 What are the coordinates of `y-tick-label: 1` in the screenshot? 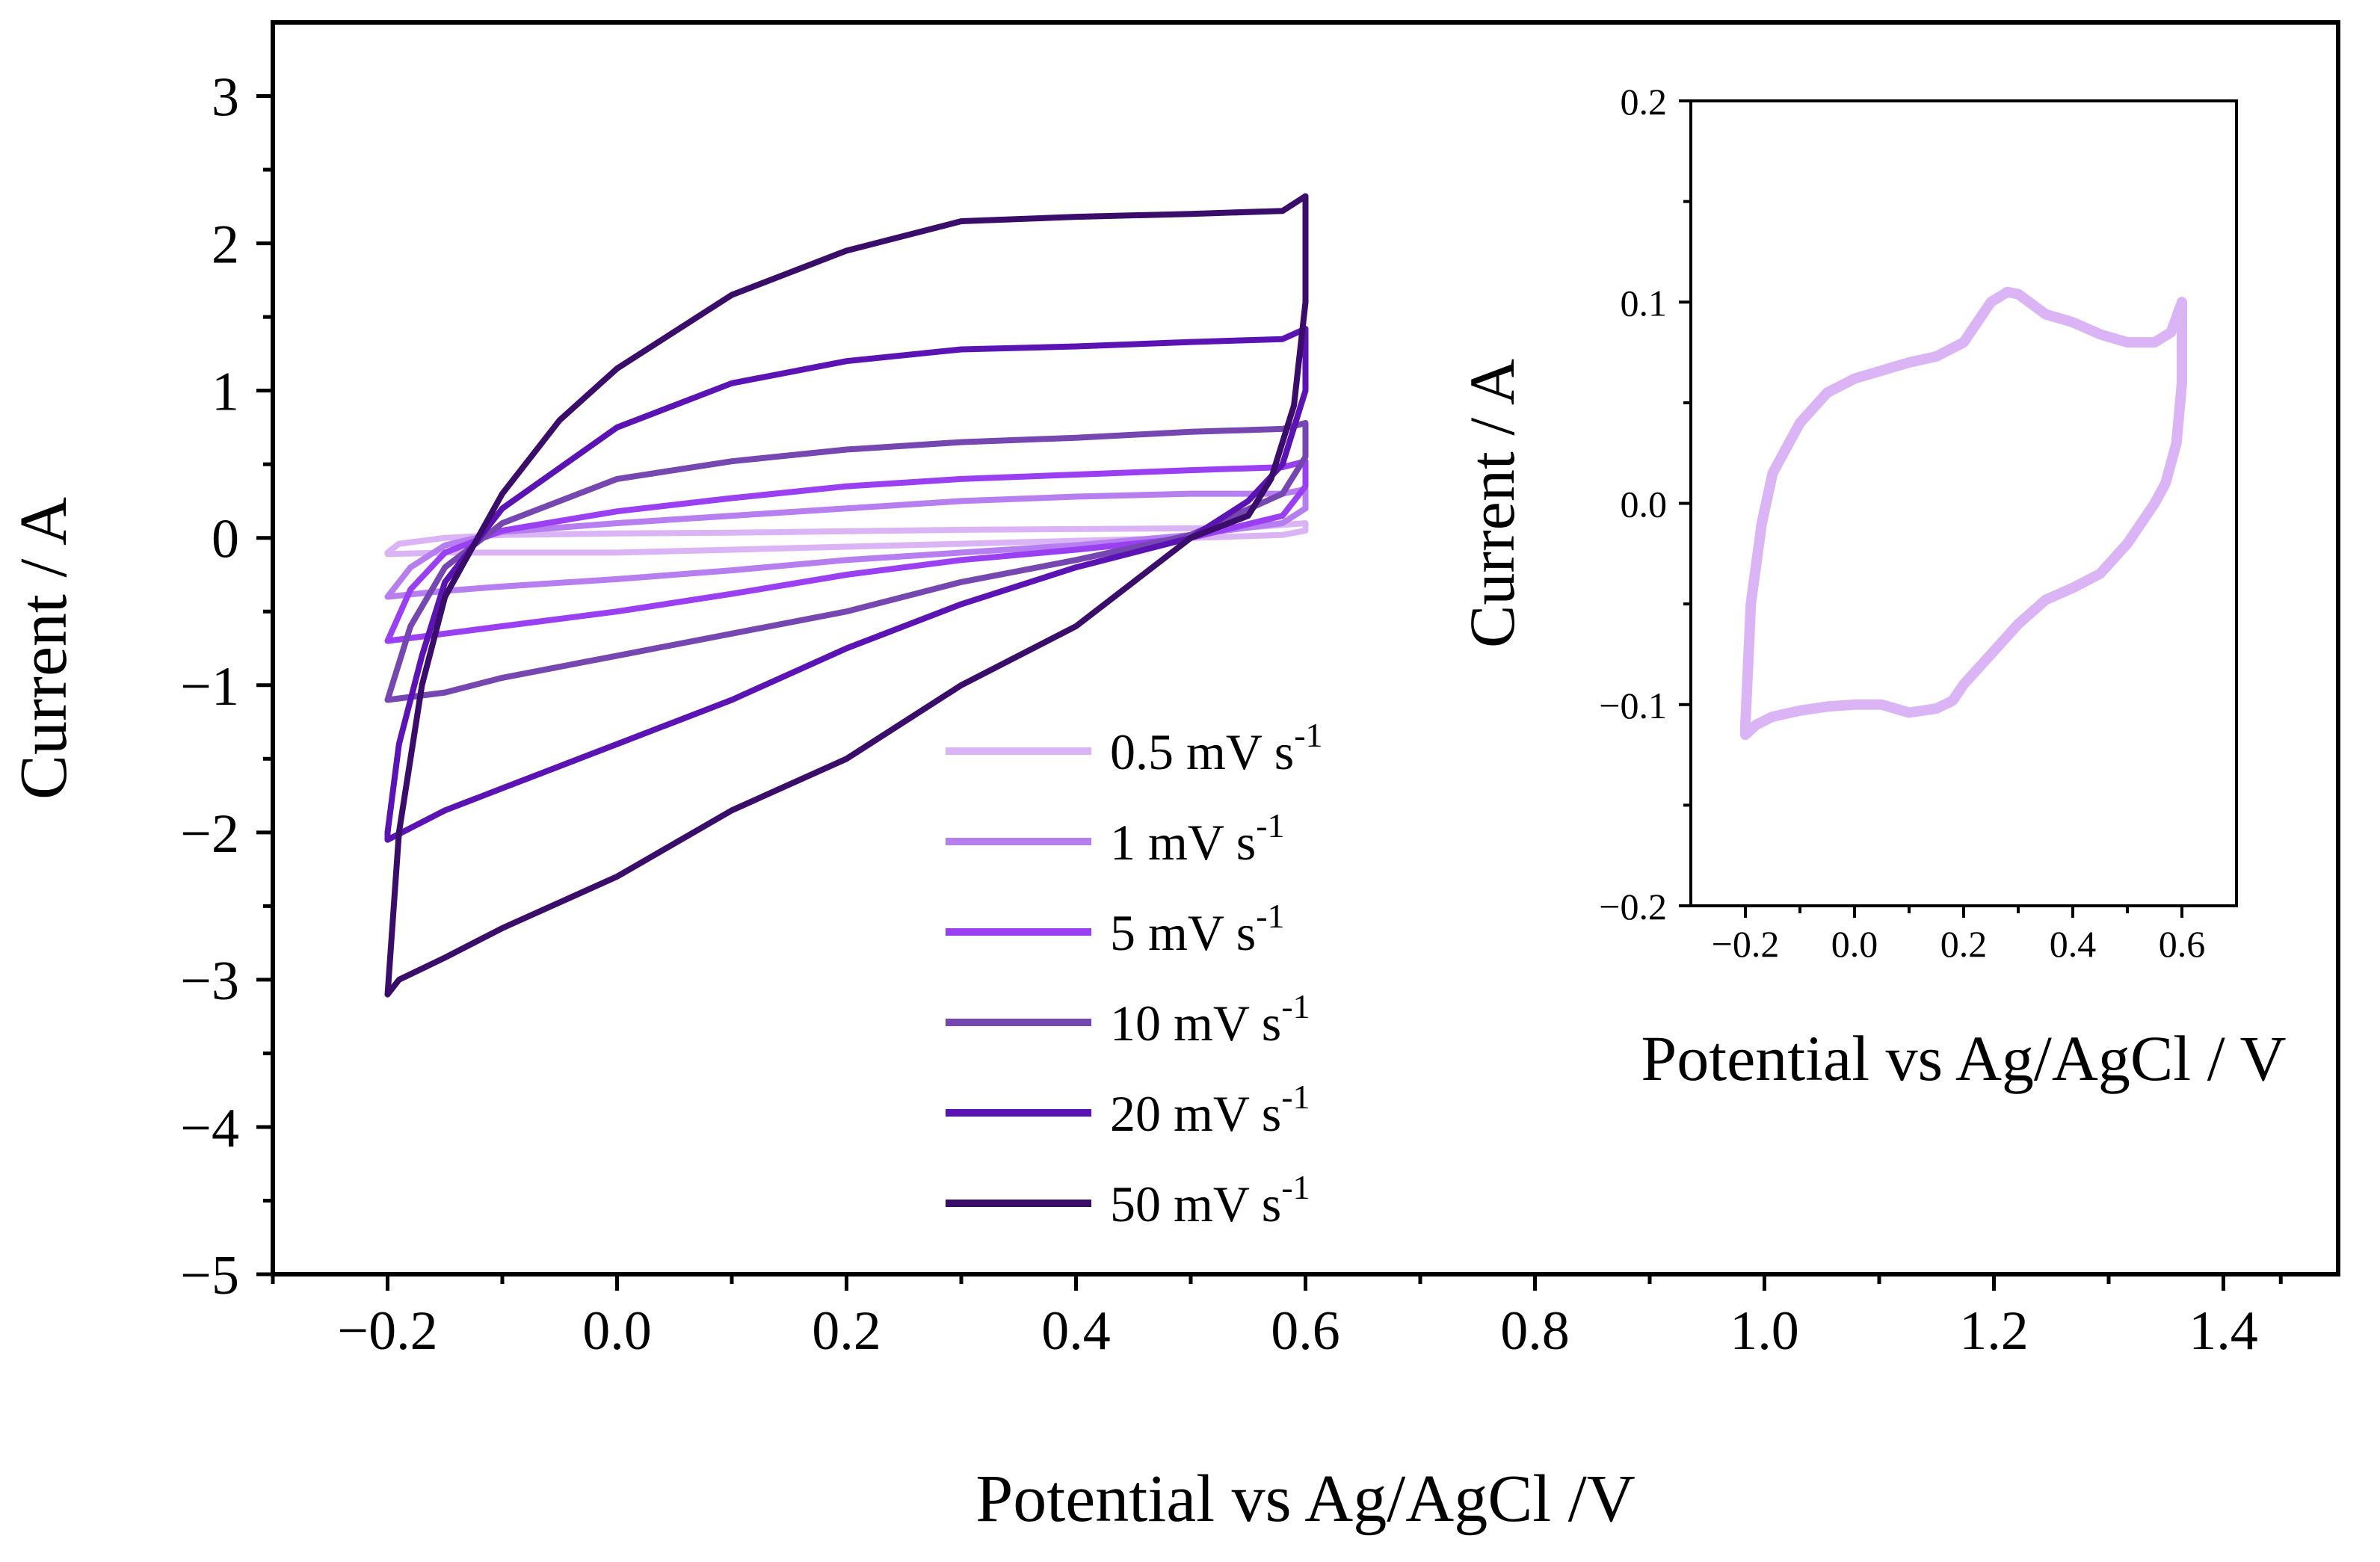 It's located at (226, 392).